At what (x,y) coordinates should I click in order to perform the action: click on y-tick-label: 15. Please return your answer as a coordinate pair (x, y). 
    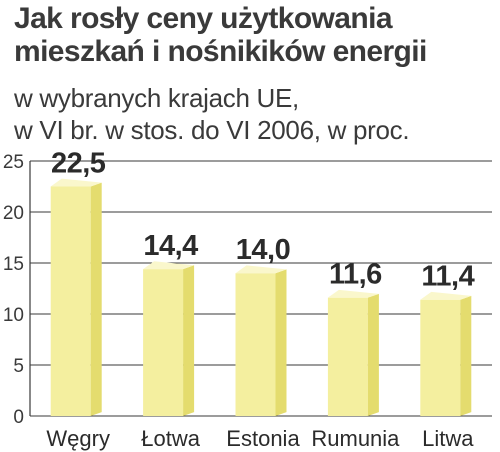
    Looking at the image, I should click on (13, 264).